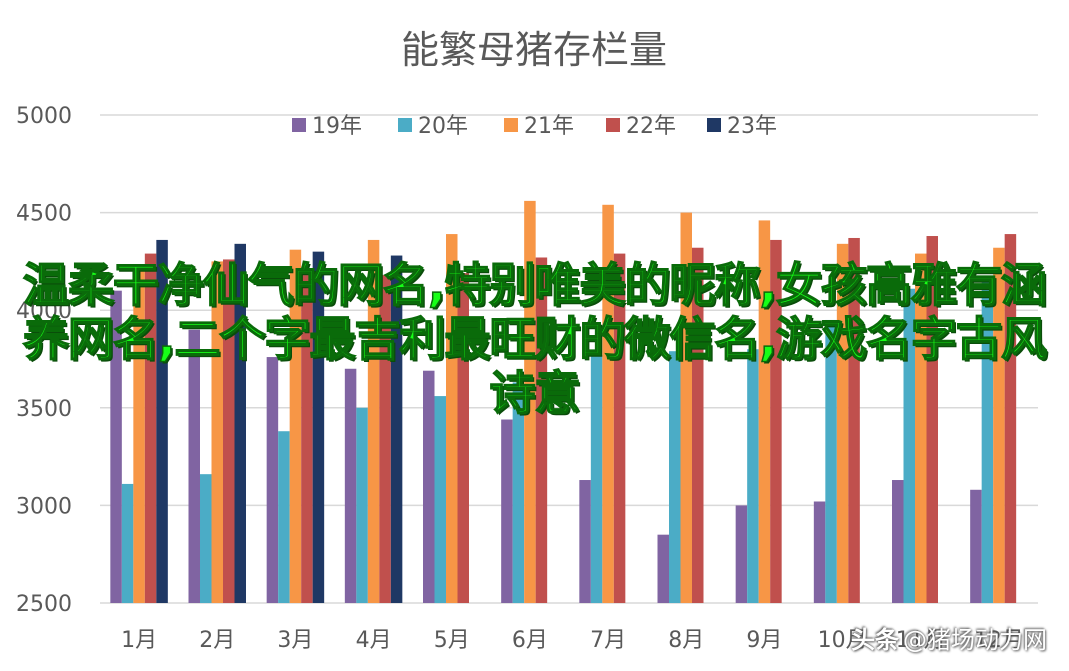  I want to click on x-tick-label: 8月, so click(686, 640).